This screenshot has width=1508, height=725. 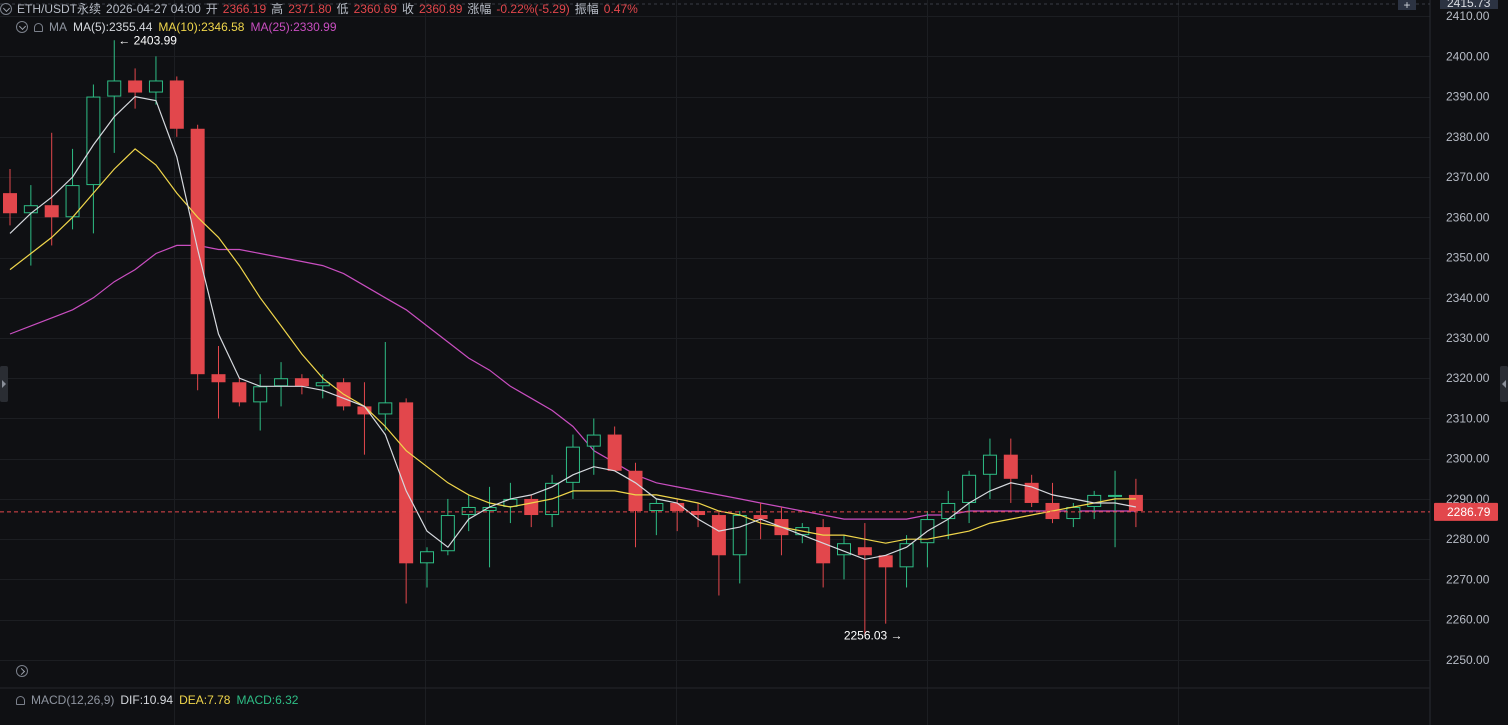 What do you see at coordinates (4, 384) in the screenshot?
I see `left-scroll-handle` at bounding box center [4, 384].